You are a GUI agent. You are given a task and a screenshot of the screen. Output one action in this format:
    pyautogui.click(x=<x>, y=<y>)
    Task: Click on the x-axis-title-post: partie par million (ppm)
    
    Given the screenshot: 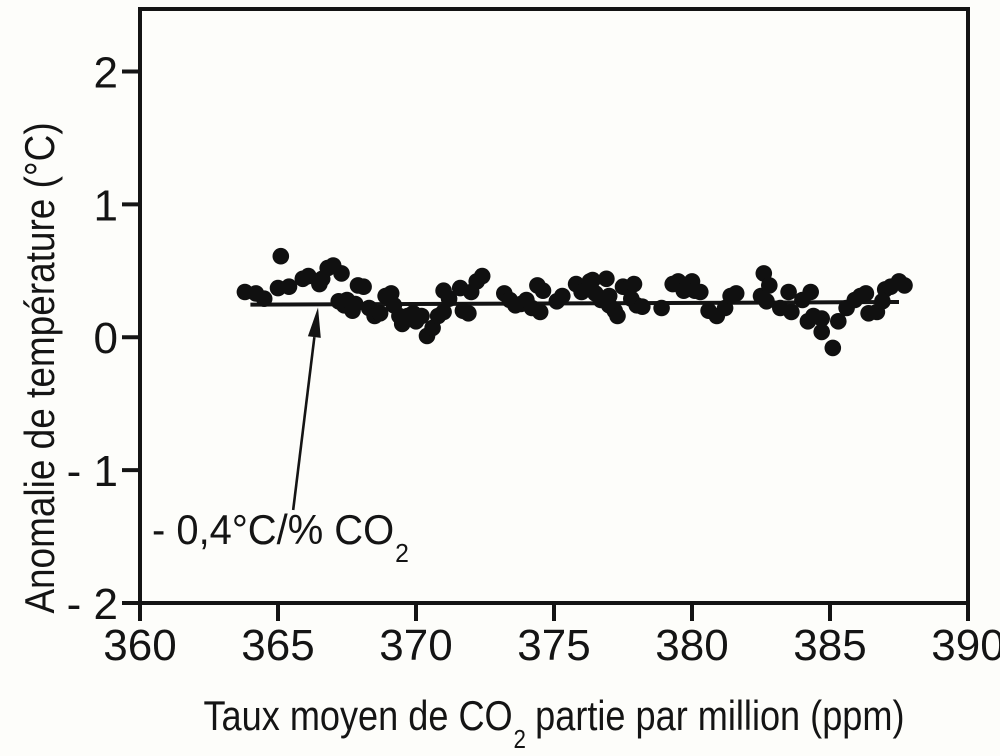 What is the action you would take?
    pyautogui.click(x=715, y=715)
    